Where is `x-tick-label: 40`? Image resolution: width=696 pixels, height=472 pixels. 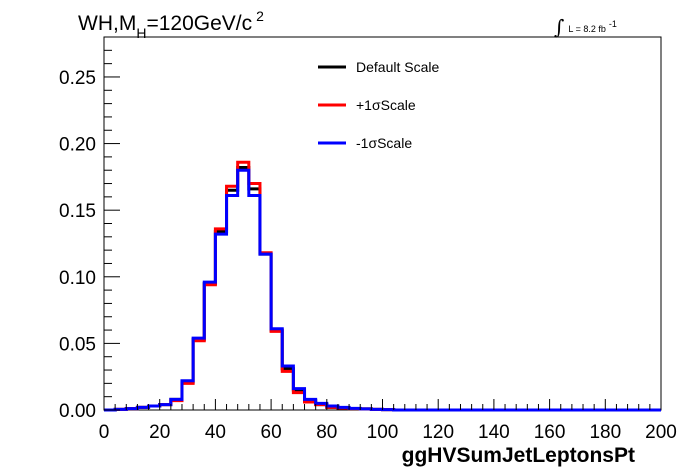
x-tick-label: 40 is located at coordinates (215, 432).